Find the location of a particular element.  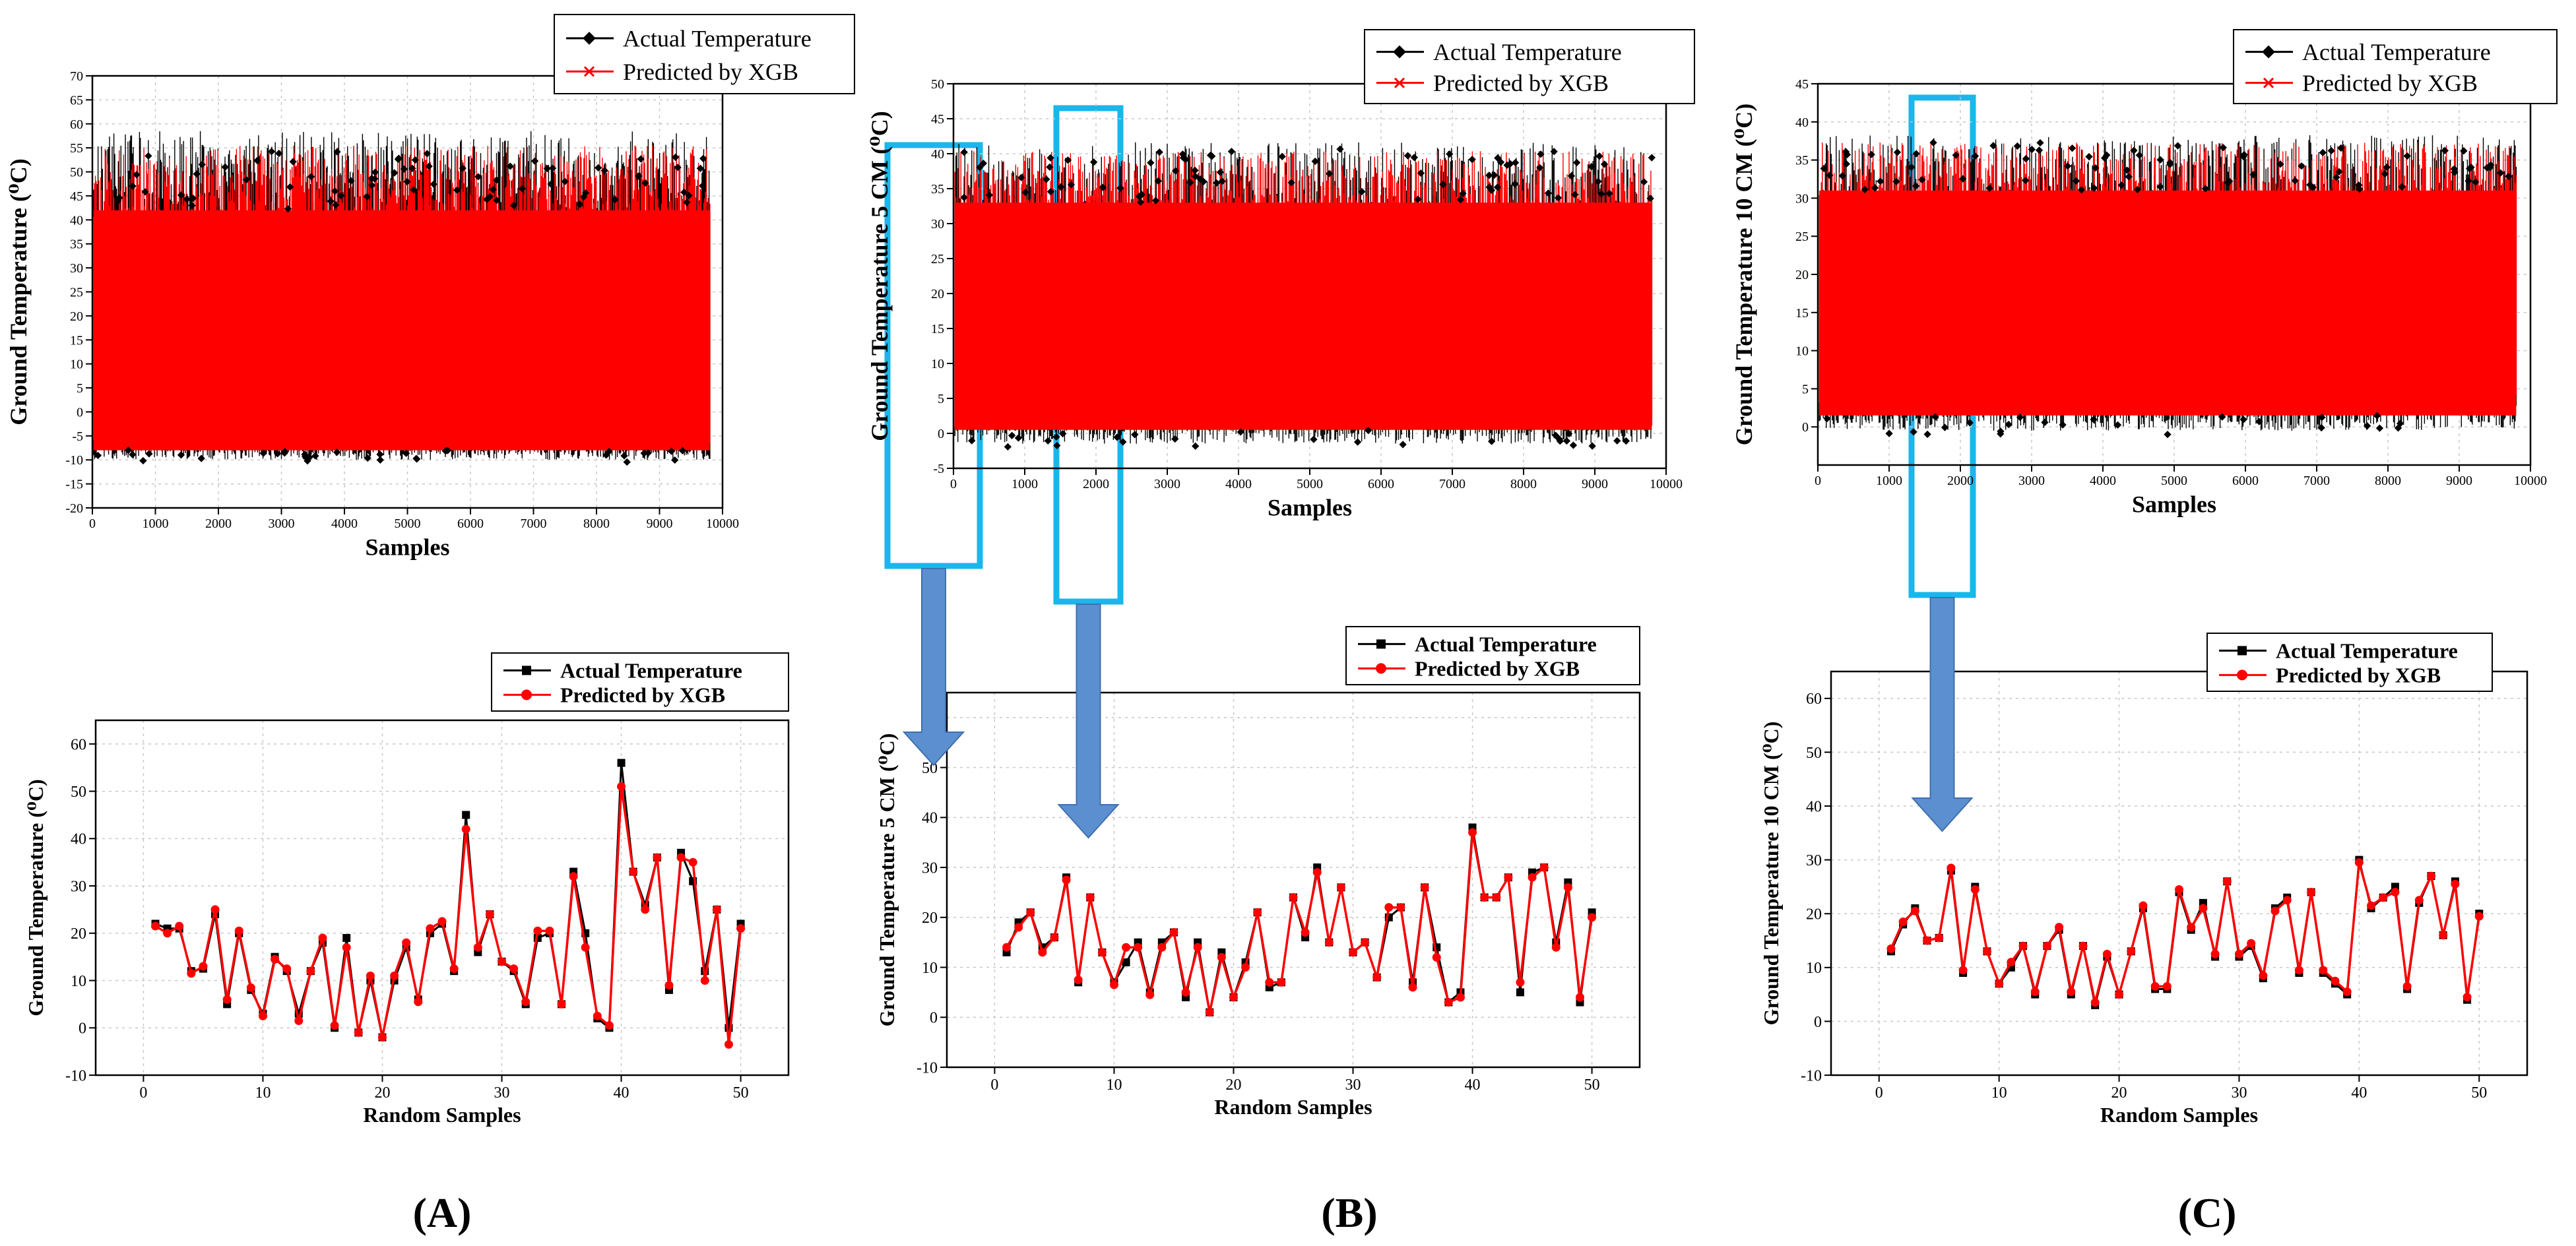

x-tick-label: 20 is located at coordinates (1233, 1085).